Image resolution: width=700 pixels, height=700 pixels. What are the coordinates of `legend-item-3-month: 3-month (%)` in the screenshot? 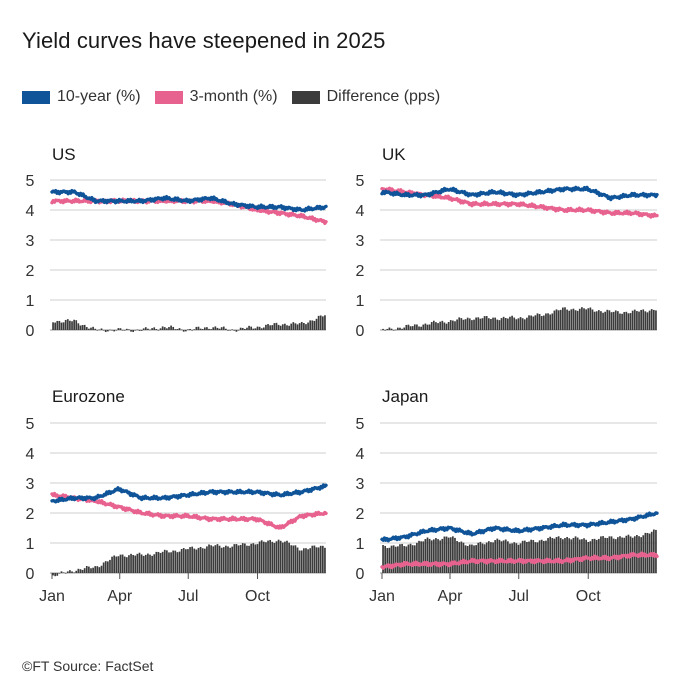 It's located at (216, 97).